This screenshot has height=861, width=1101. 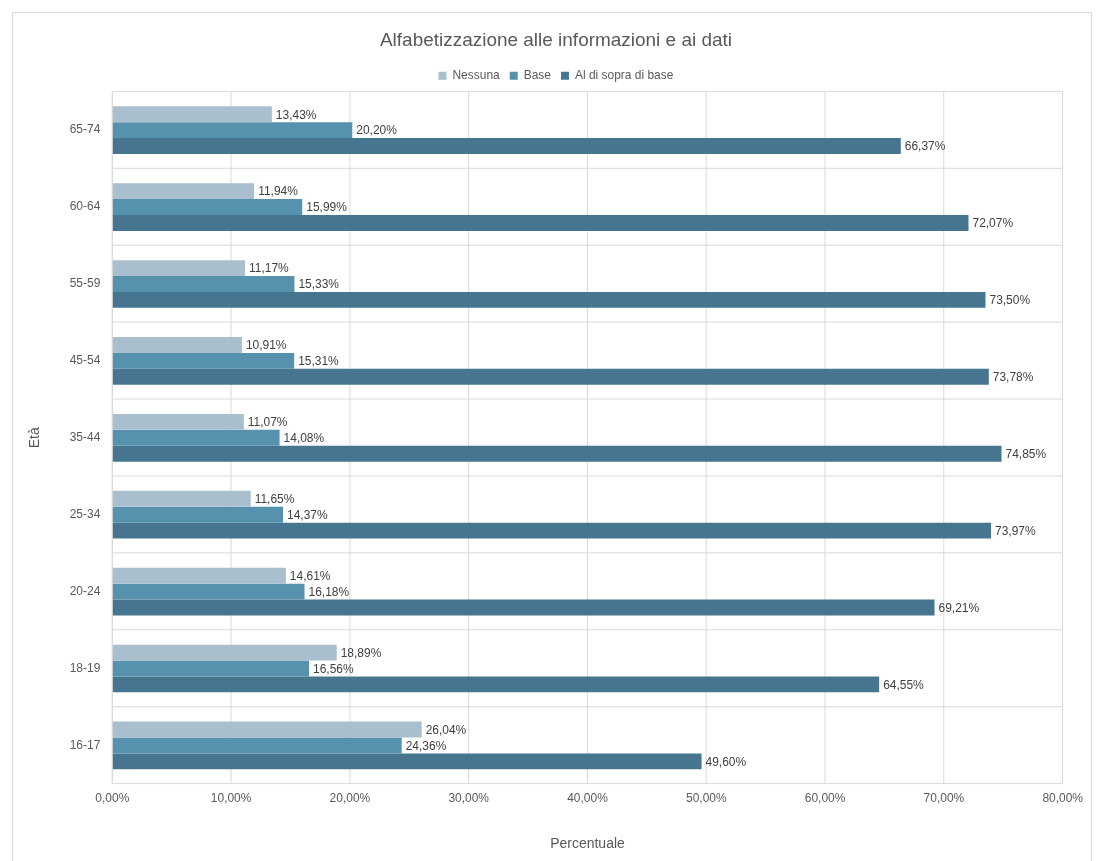 What do you see at coordinates (1010, 300) in the screenshot?
I see `data-label: 73,50%` at bounding box center [1010, 300].